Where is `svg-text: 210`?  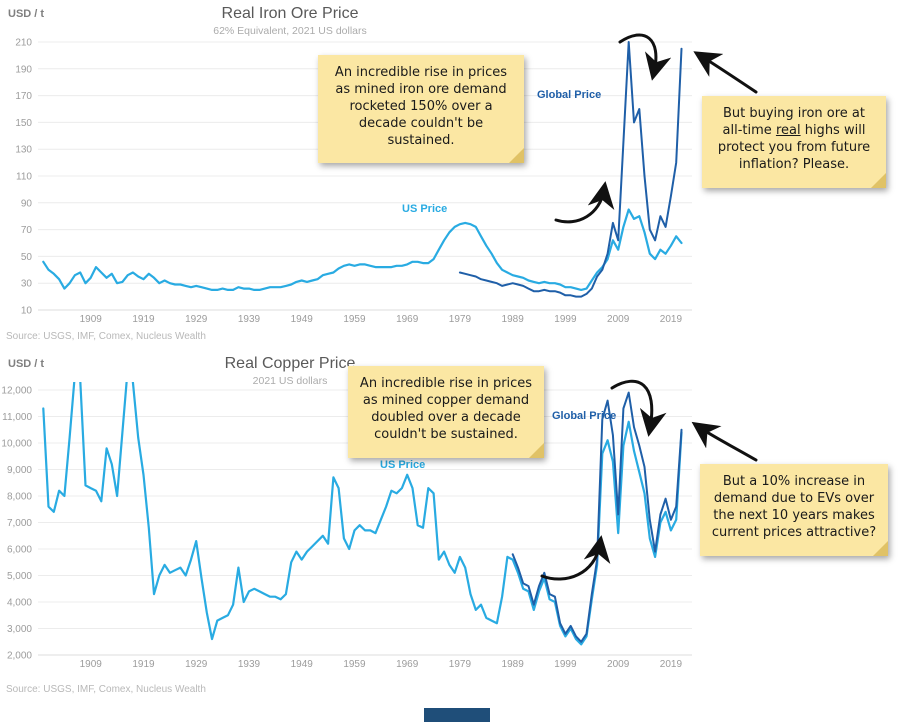 svg-text: 210 is located at coordinates (23, 43).